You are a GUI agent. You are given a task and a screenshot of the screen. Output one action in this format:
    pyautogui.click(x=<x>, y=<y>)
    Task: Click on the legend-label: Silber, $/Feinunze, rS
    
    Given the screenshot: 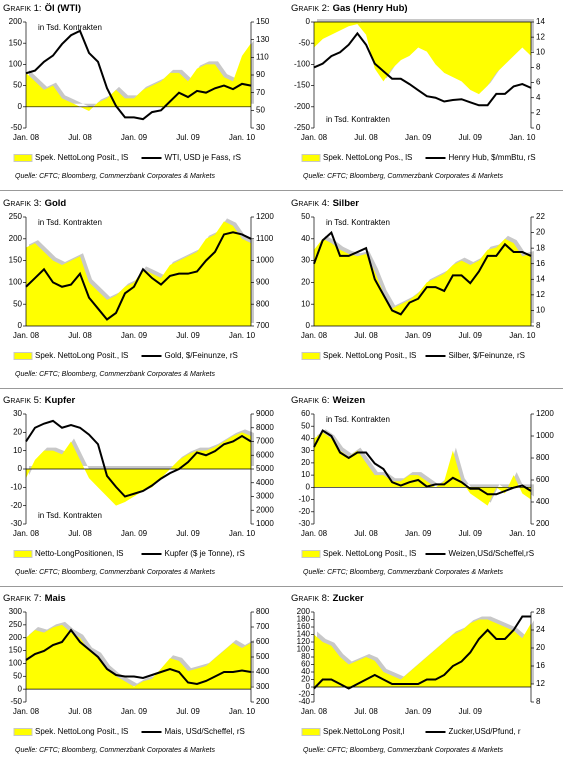 What is the action you would take?
    pyautogui.click(x=487, y=355)
    